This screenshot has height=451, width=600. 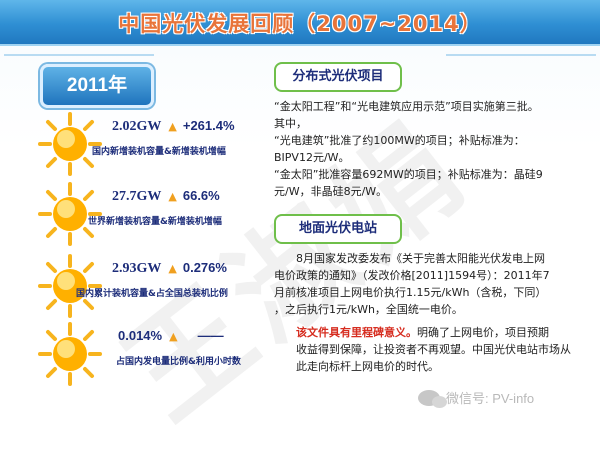 I want to click on text-line: 电价政策的通知》（发改价格[2011]1594号）：2011年7, so click(x=412, y=275).